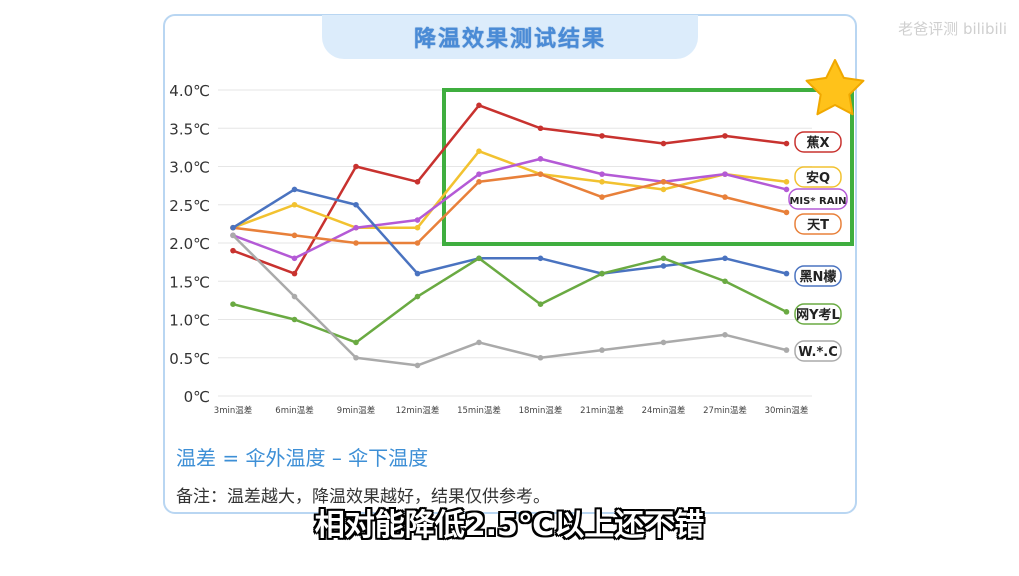 The width and height of the screenshot is (1019, 576). What do you see at coordinates (189, 206) in the screenshot?
I see `y-tick-label: 2.5℃` at bounding box center [189, 206].